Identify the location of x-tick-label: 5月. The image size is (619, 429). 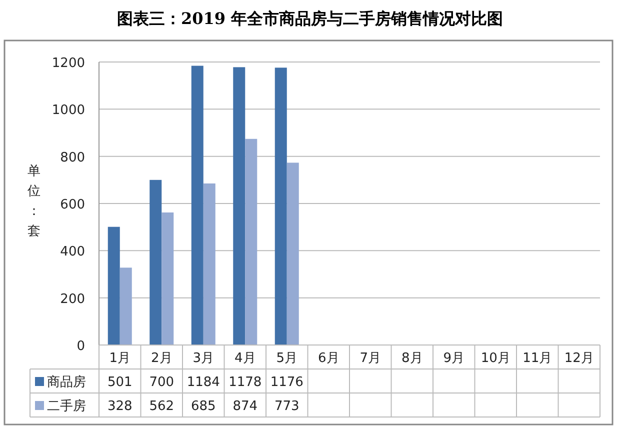
(287, 358).